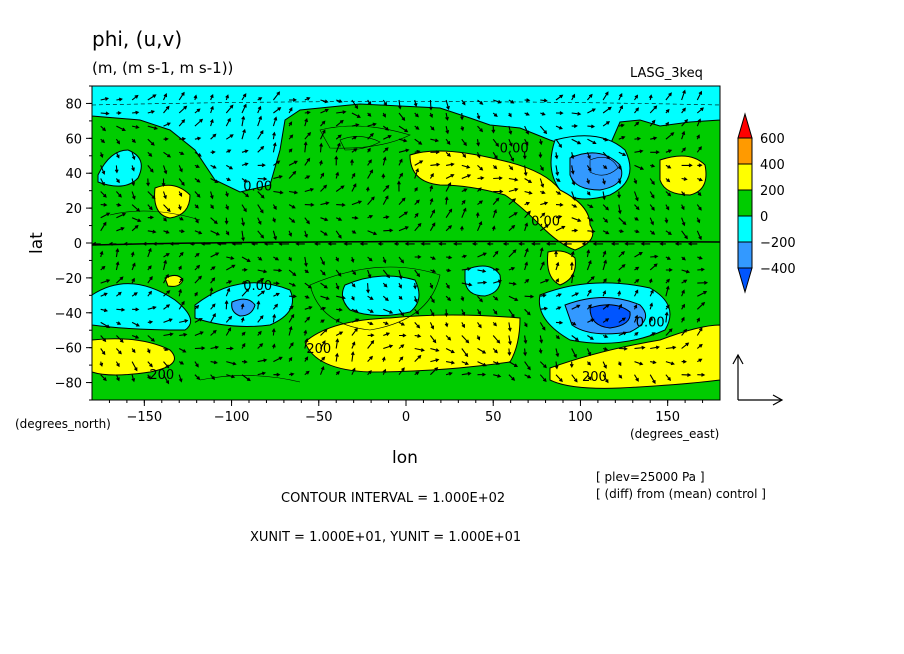 The image size is (904, 654). Describe the element at coordinates (405, 458) in the screenshot. I see `x-axis-label: lon` at that location.